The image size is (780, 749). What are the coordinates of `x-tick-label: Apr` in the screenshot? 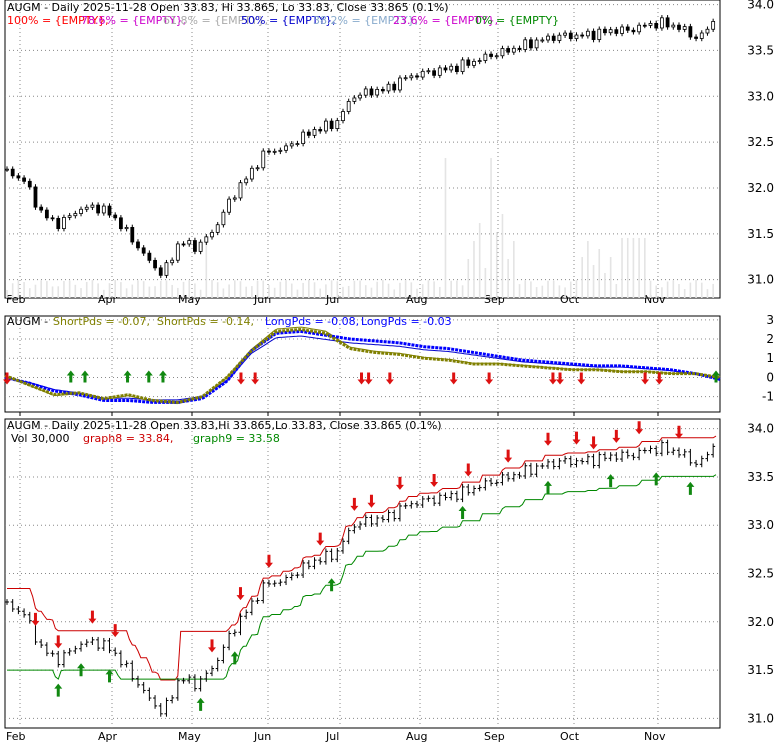 It's located at (108, 736).